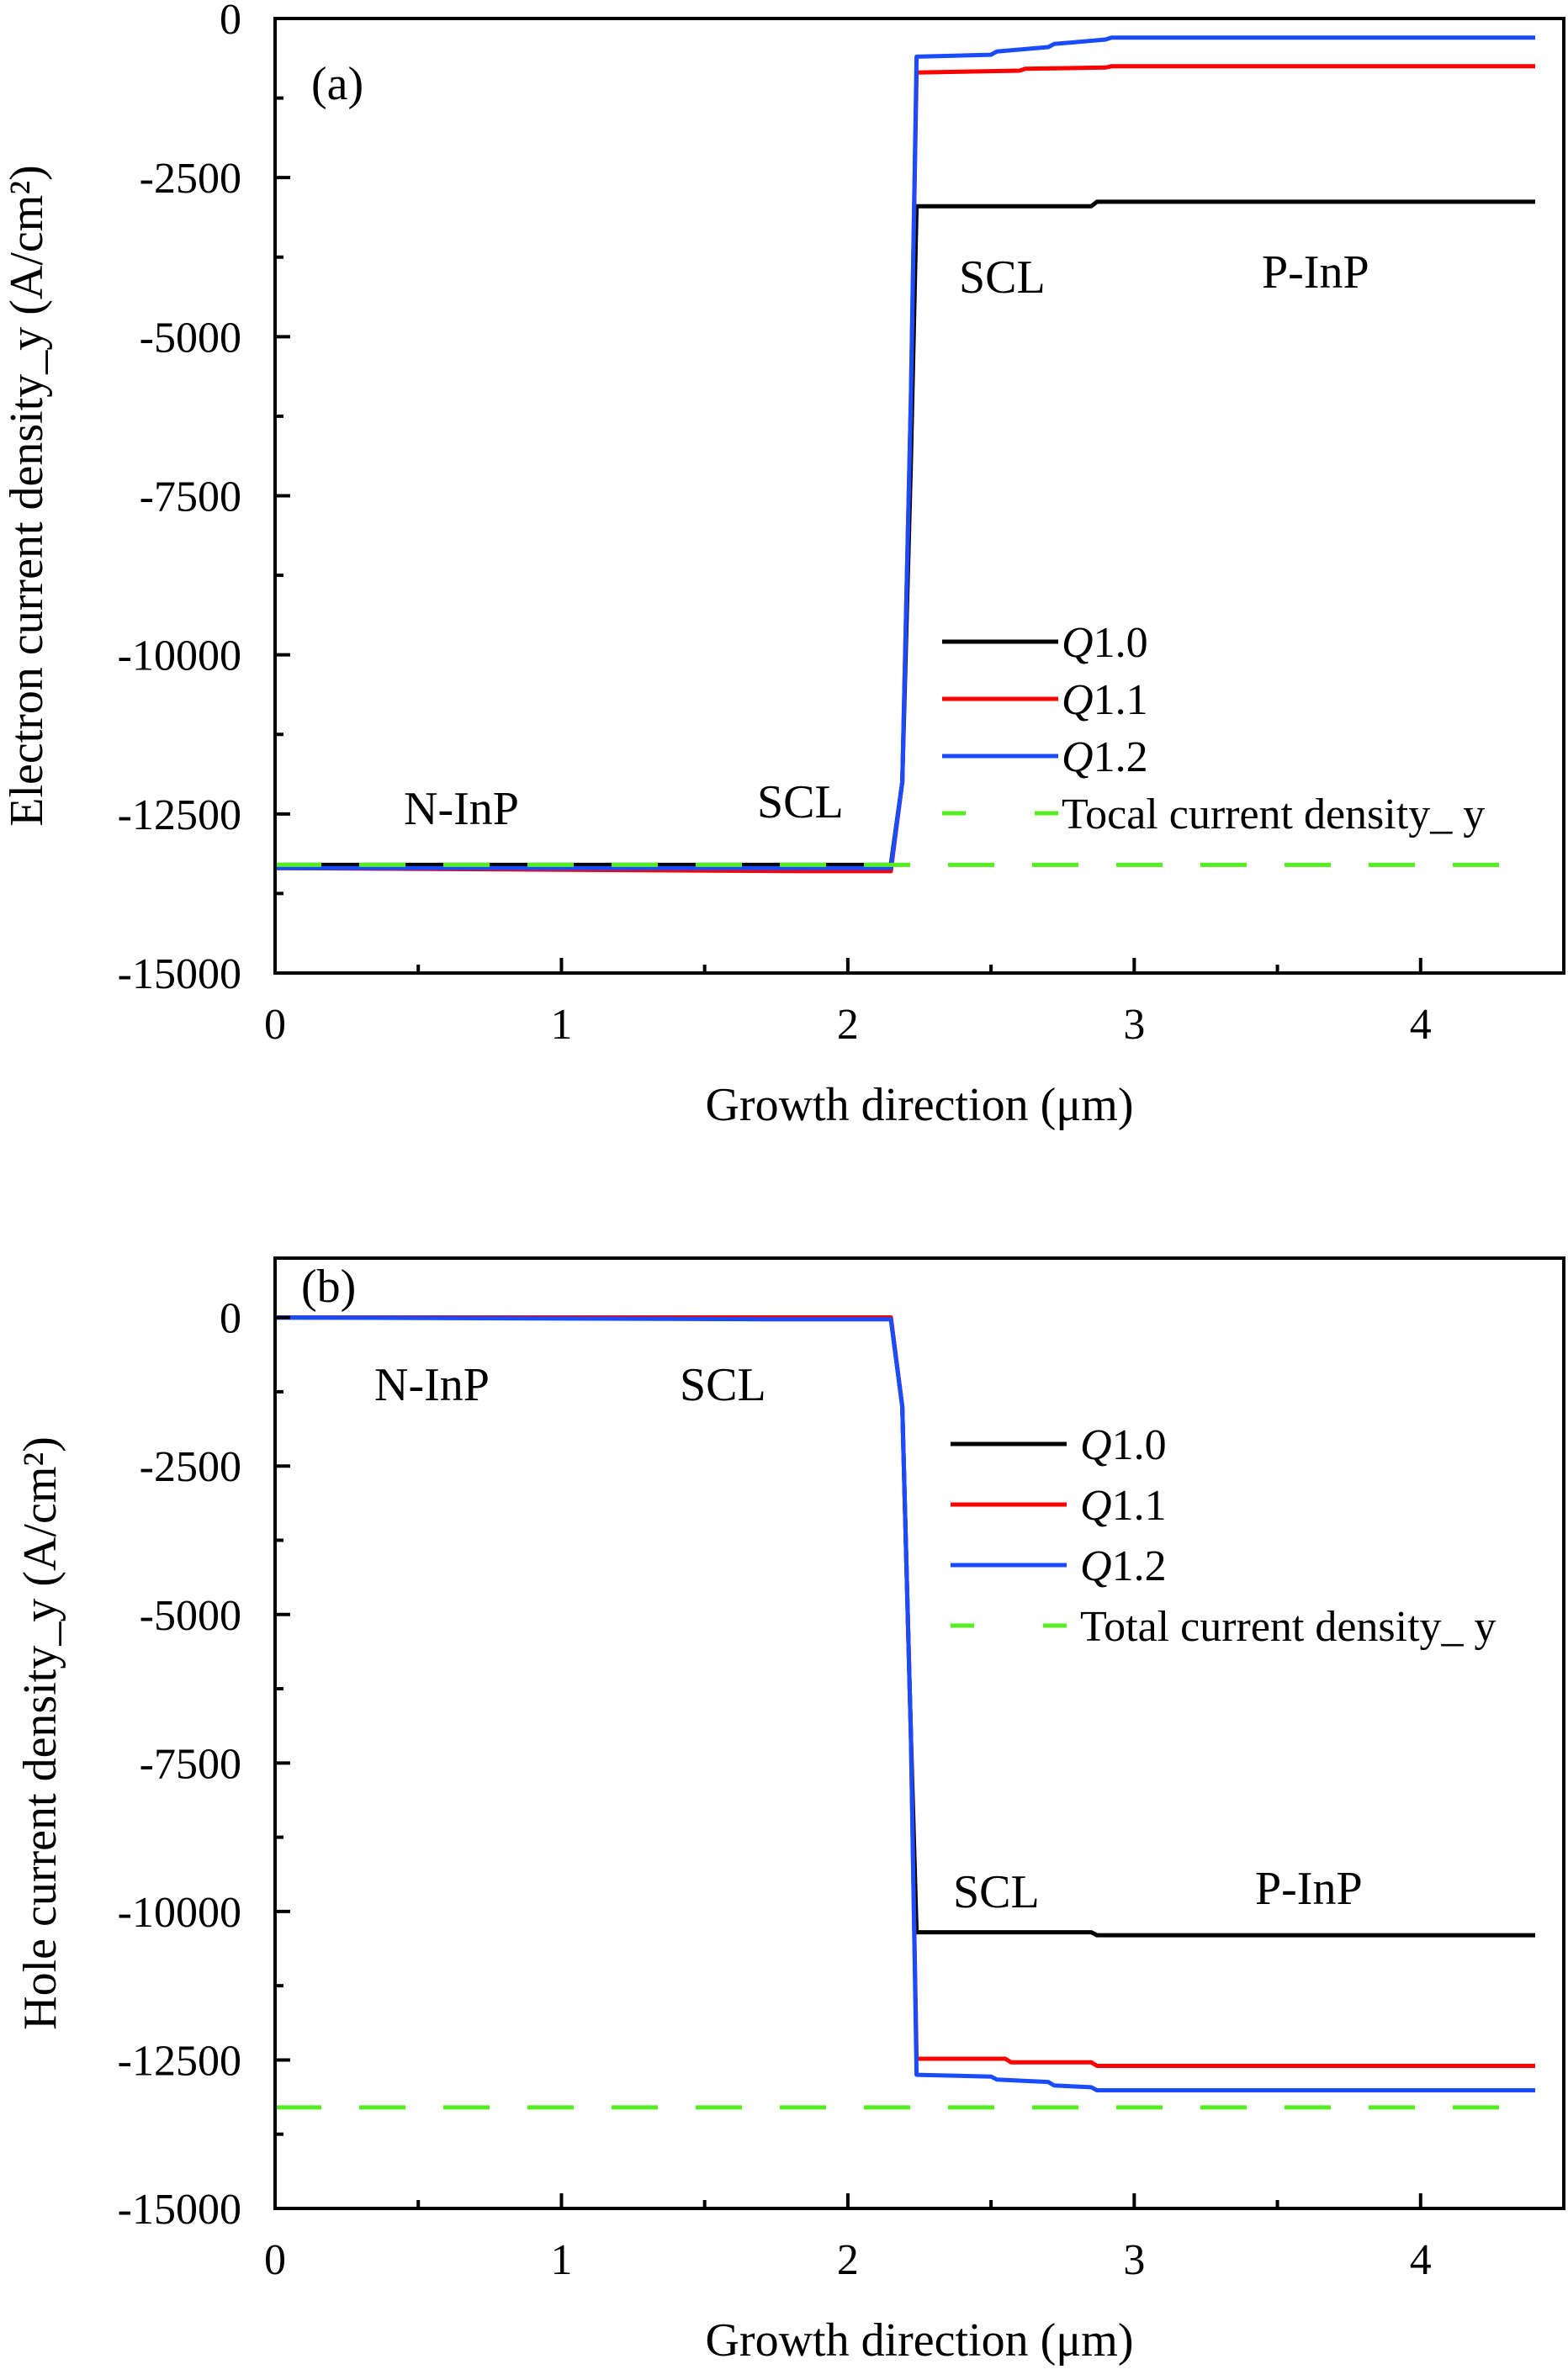 The height and width of the screenshot is (2380, 1568). What do you see at coordinates (27, 496) in the screenshot?
I see `y-axis-label: Electron current density_y (A/cm²)` at bounding box center [27, 496].